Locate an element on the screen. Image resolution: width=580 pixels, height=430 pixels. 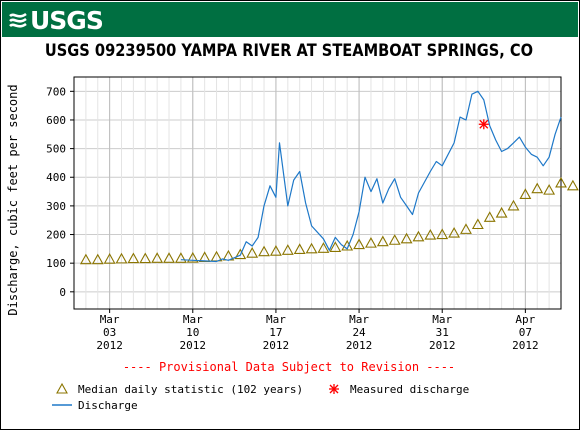
y-tick-label: 0 is located at coordinates (62, 292).